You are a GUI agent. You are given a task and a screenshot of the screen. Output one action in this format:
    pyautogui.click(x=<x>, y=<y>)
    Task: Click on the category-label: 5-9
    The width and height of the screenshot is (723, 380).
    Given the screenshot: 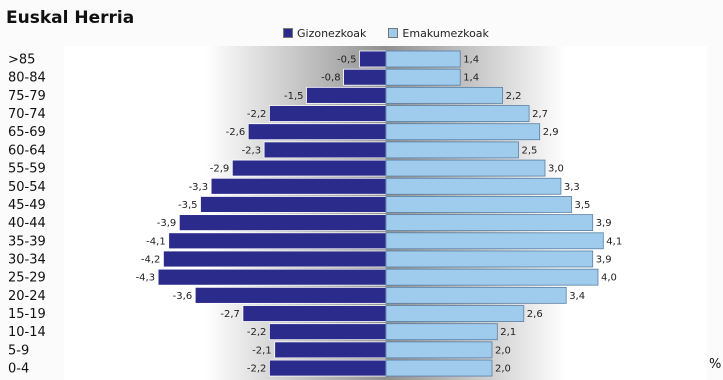 What is the action you would take?
    pyautogui.click(x=18, y=350)
    